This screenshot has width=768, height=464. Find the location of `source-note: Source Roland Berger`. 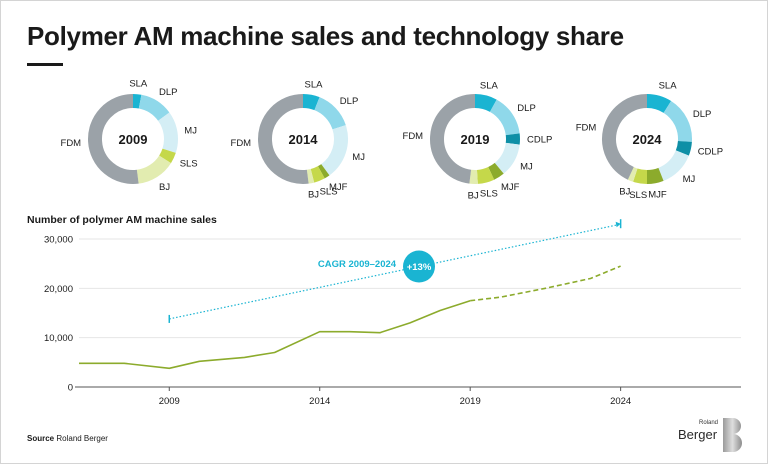

source-note: Source Roland Berger is located at coordinates (67, 438).